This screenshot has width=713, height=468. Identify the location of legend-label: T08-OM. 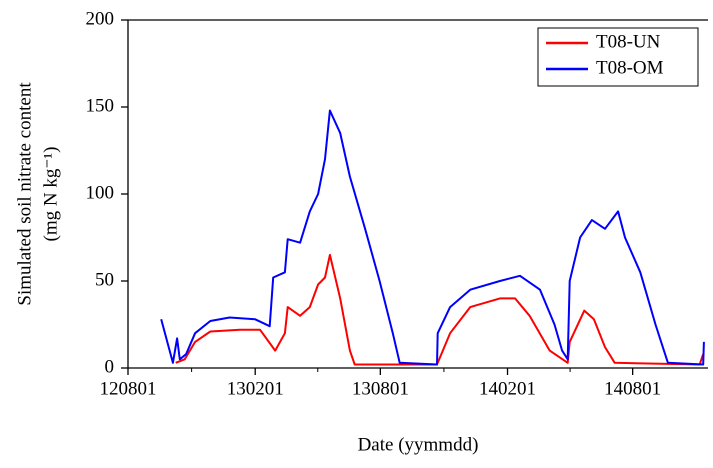
(630, 67).